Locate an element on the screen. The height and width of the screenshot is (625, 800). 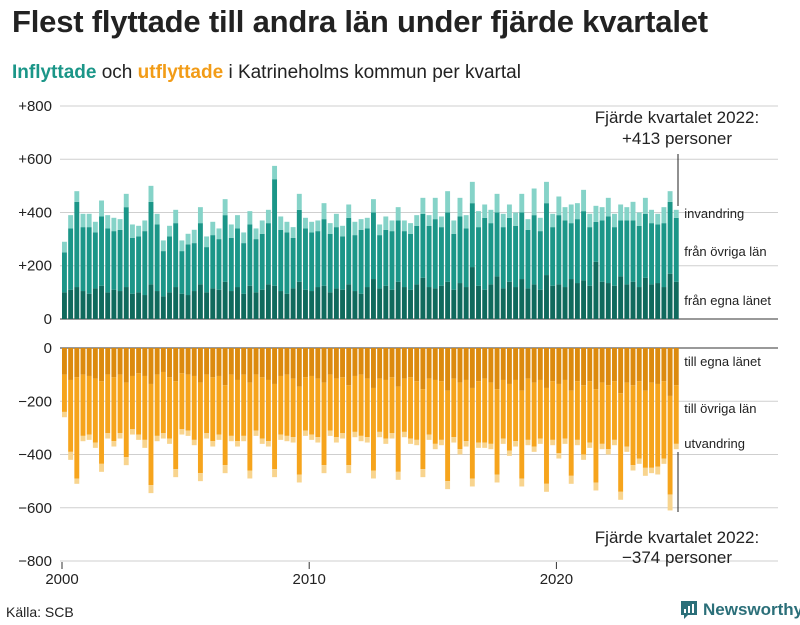
series-label: från övriga län is located at coordinates (725, 251).